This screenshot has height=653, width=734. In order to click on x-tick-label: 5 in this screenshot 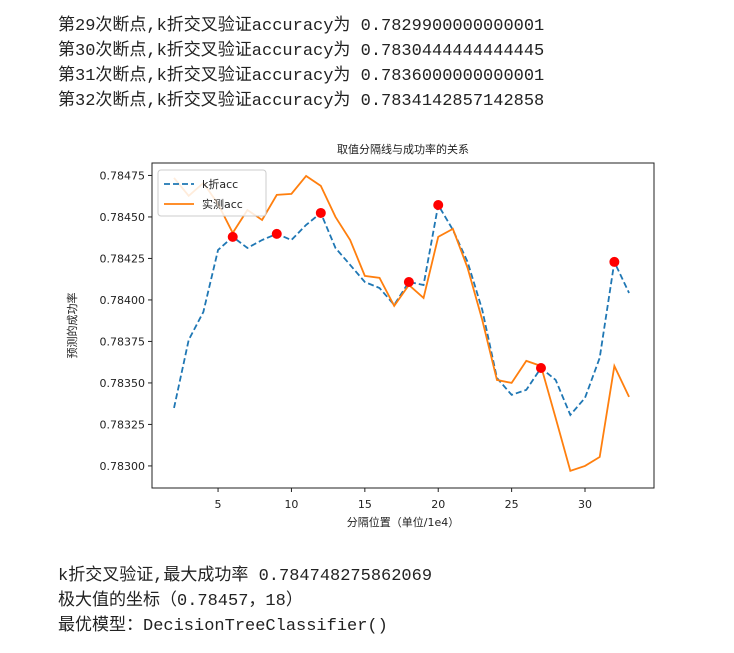, I will do `click(218, 504)`.